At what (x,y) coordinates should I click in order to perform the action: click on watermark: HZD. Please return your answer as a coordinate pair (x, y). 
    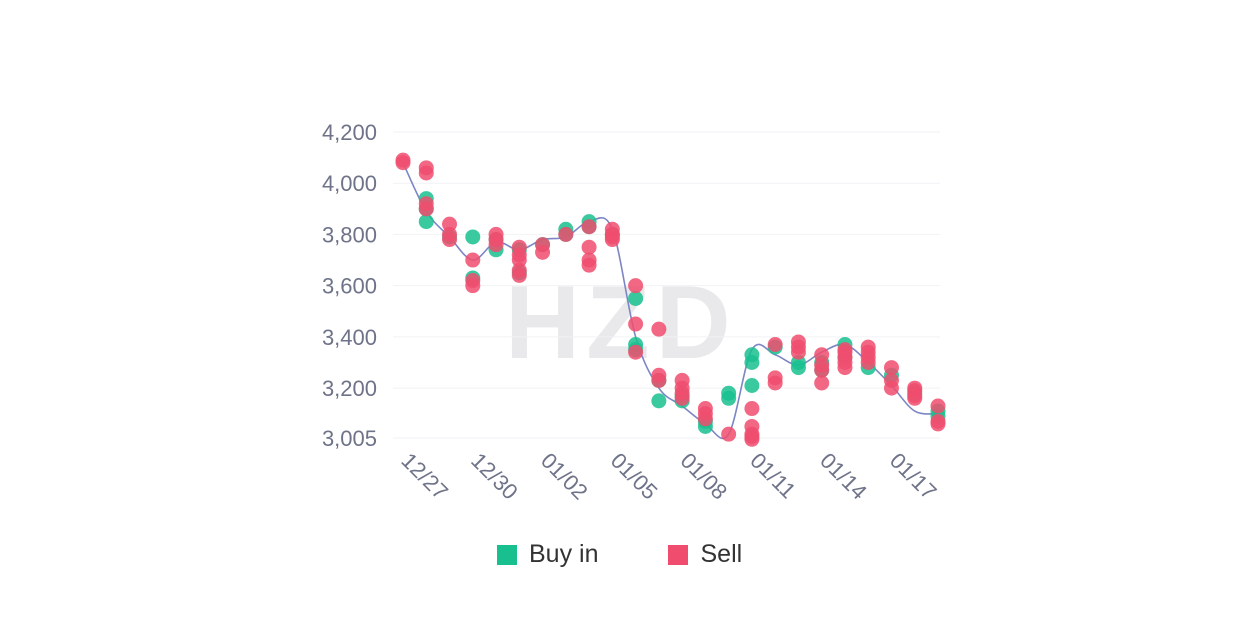
    Looking at the image, I should click on (621, 323).